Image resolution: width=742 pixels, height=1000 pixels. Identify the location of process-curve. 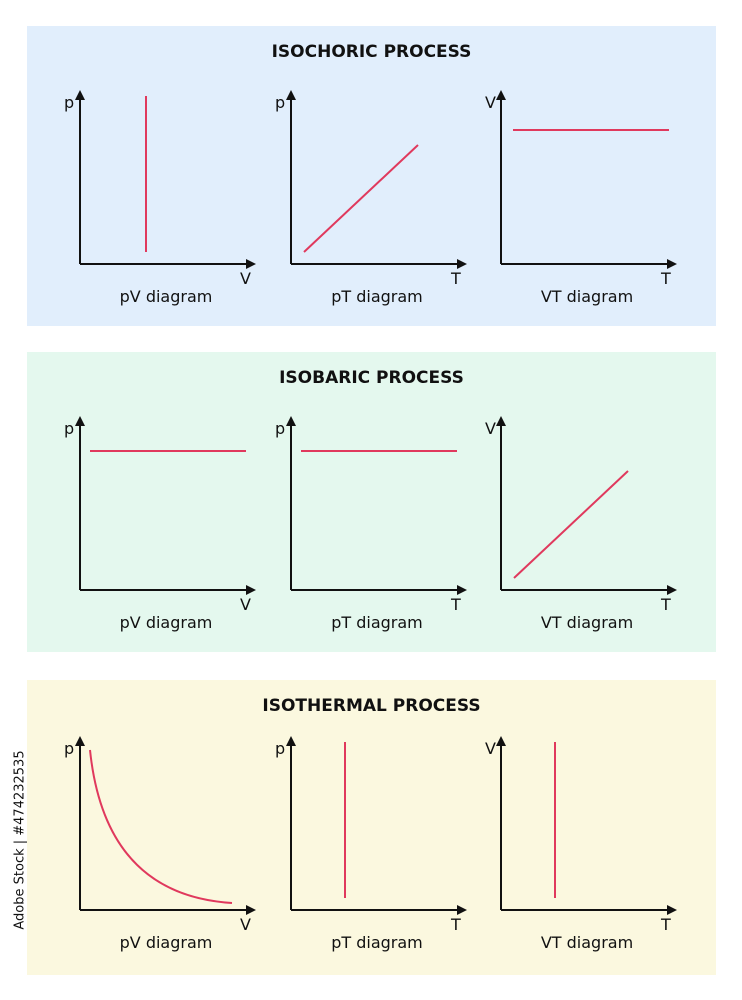
(161, 826).